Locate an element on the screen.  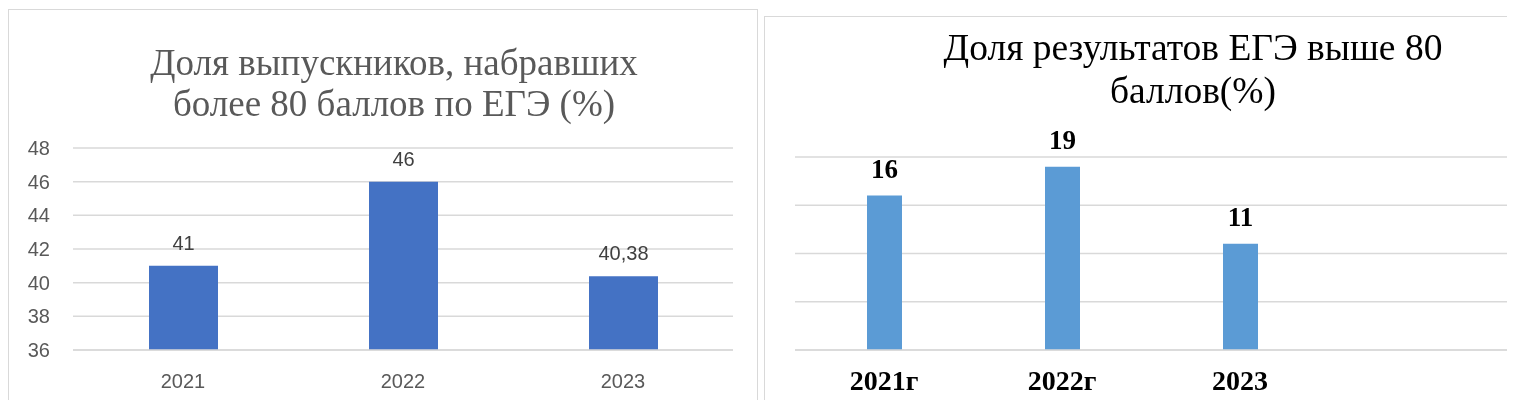
data-label: 40,38 is located at coordinates (623, 253).